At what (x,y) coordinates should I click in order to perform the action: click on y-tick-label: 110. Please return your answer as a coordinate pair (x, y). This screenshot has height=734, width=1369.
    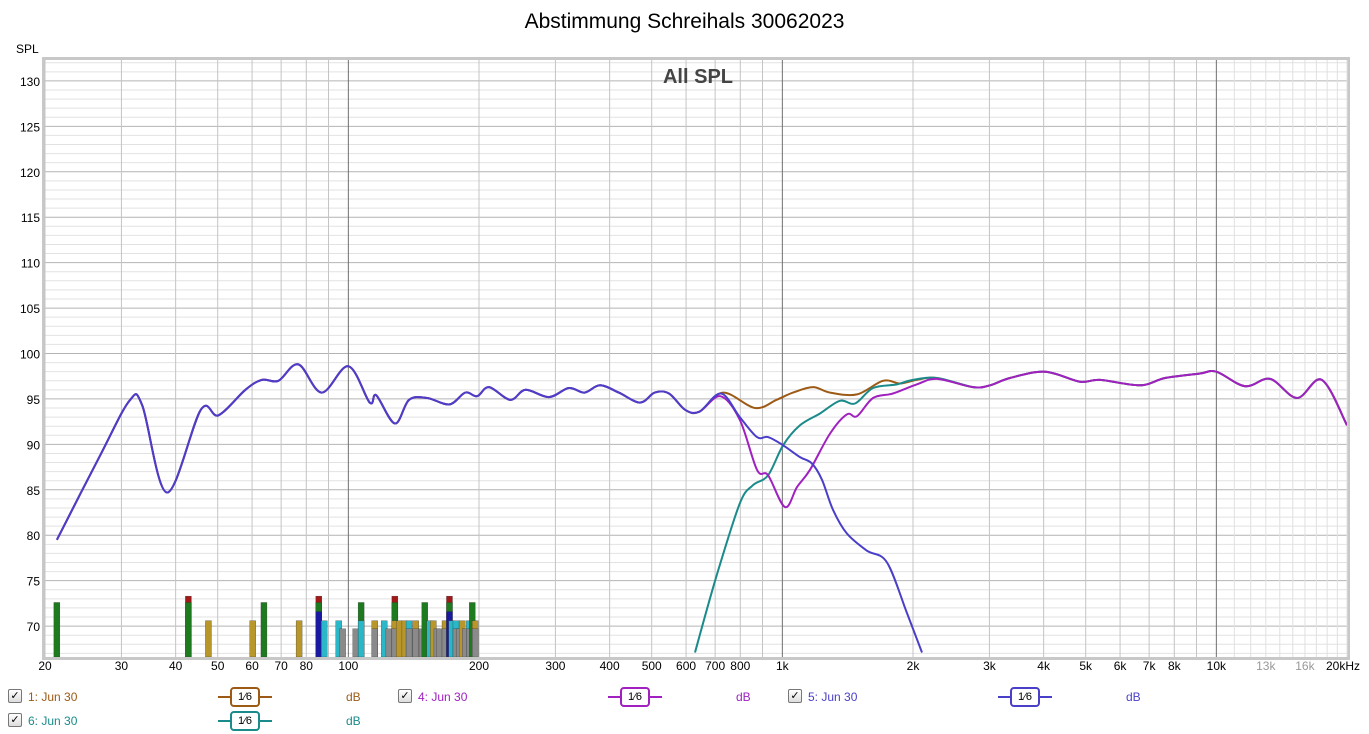
    Looking at the image, I should click on (30, 264).